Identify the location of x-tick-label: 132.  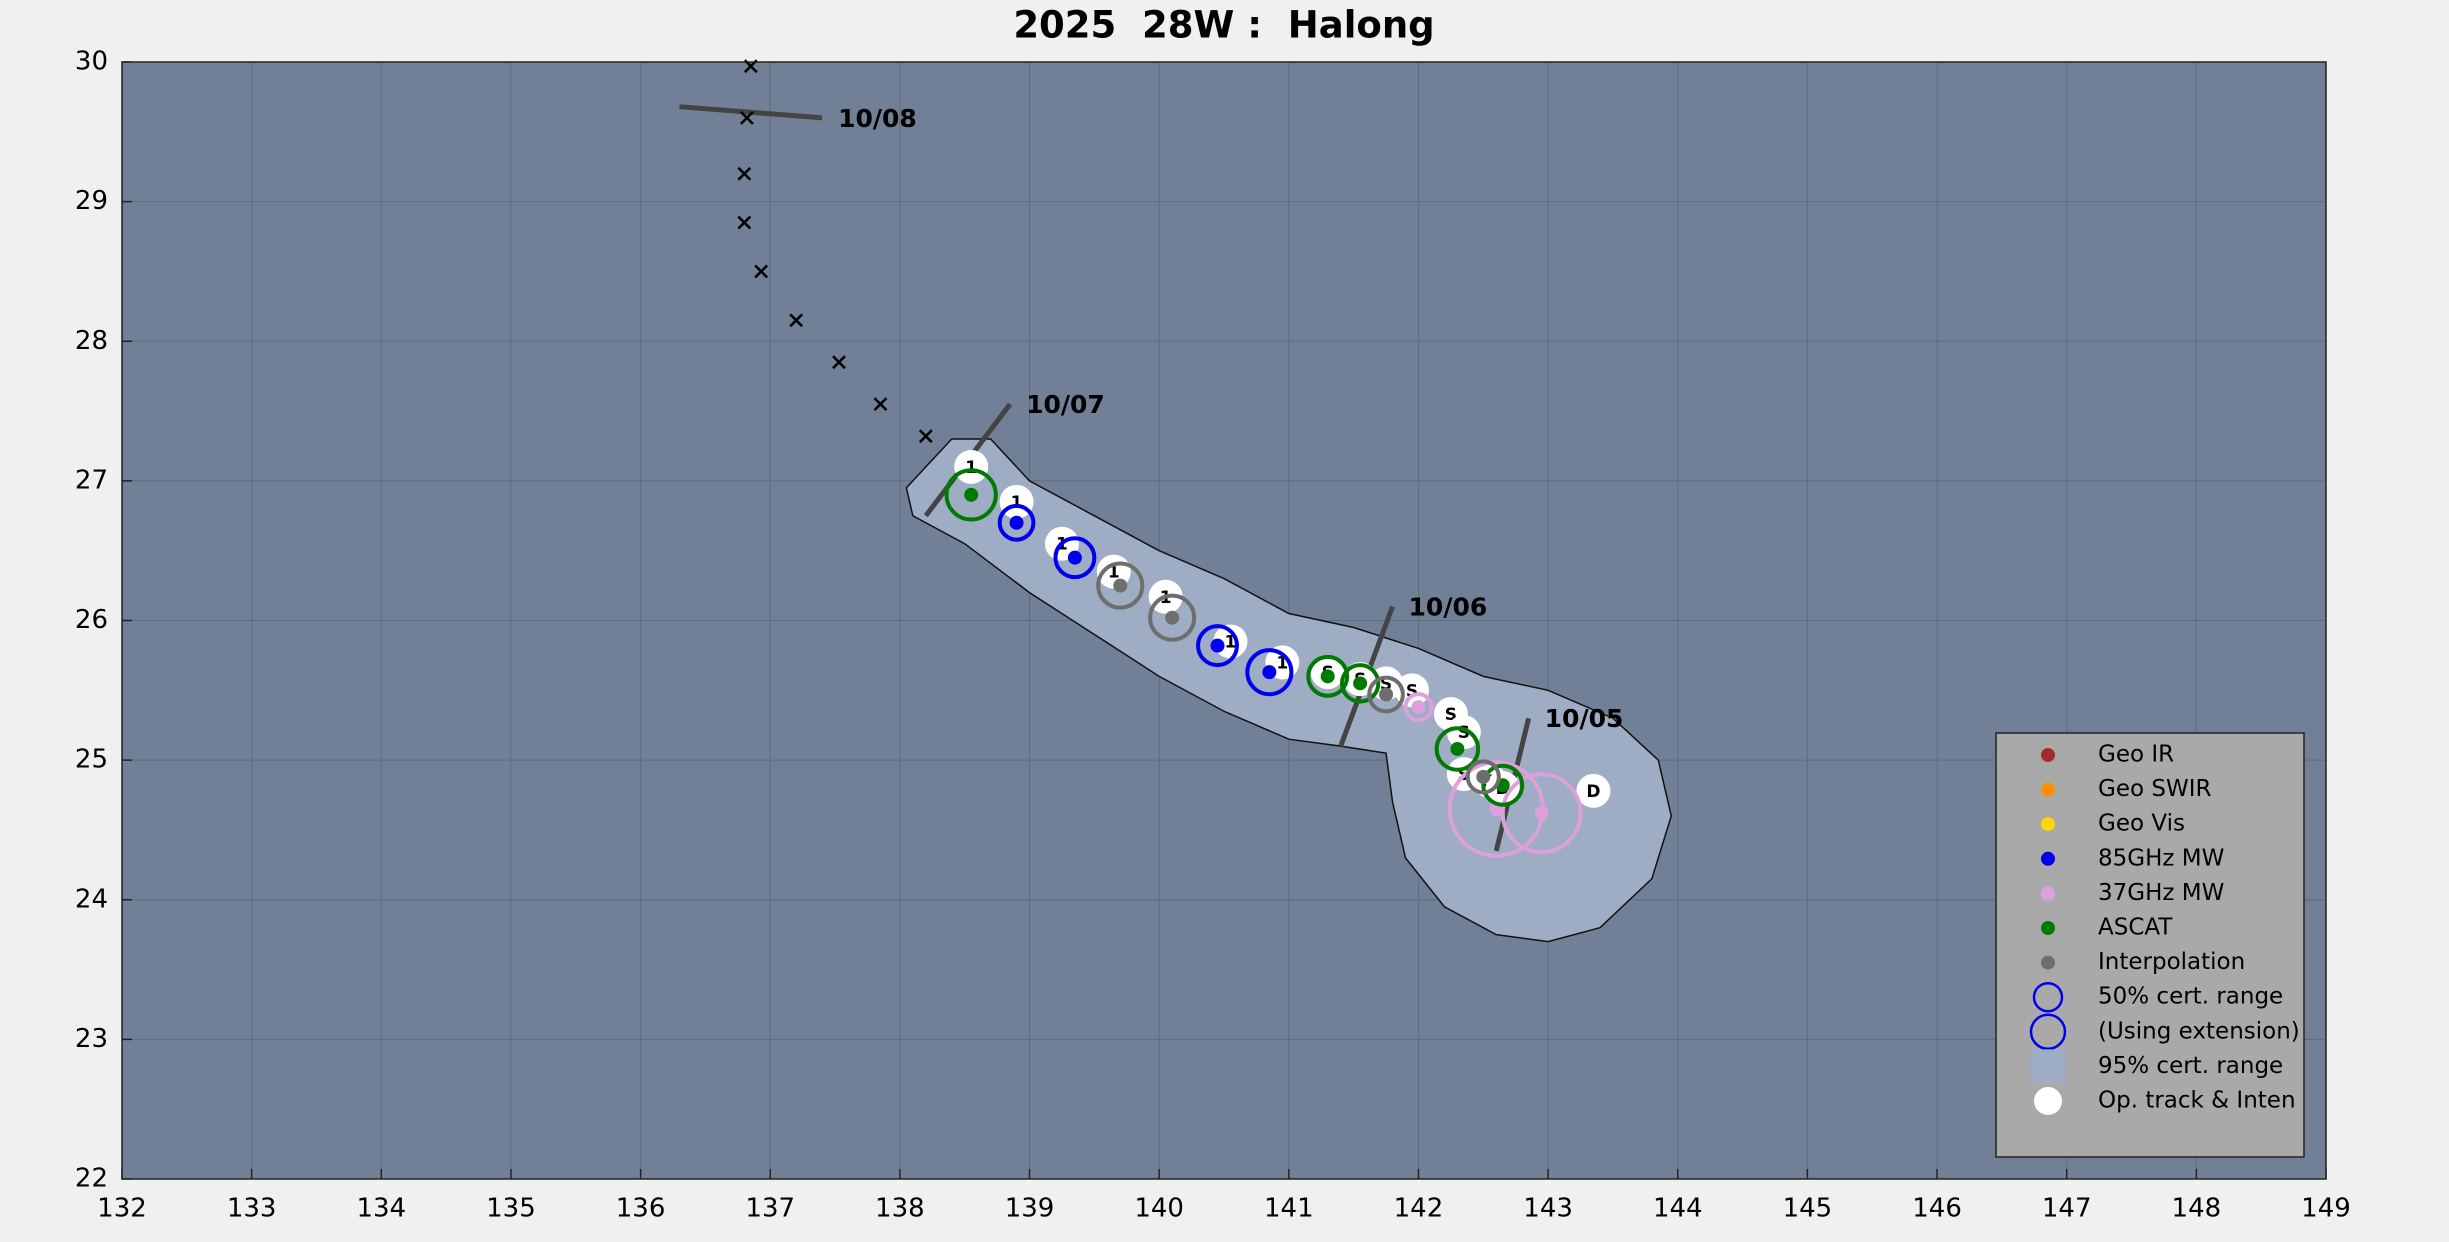
(122, 1209).